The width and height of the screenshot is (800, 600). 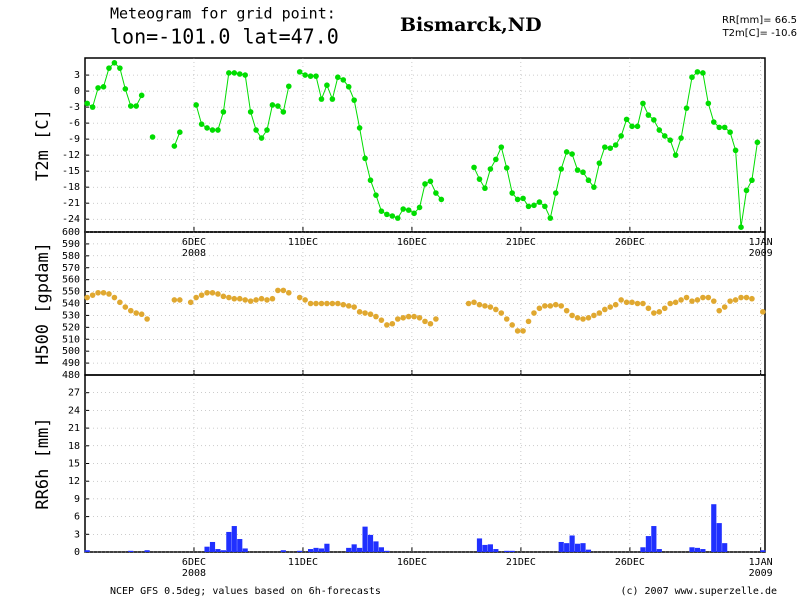 What do you see at coordinates (71, 327) in the screenshot?
I see `y-tick-label: 520` at bounding box center [71, 327].